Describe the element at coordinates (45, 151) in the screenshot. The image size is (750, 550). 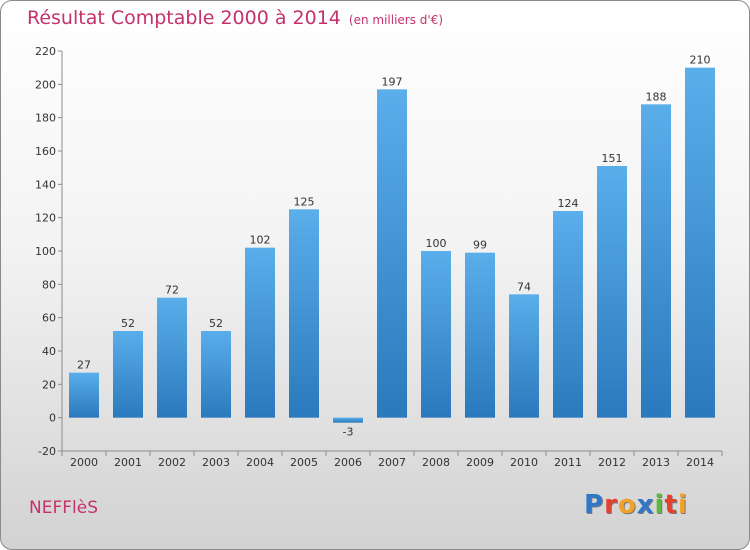
I see `y-tick-label: 160` at that location.